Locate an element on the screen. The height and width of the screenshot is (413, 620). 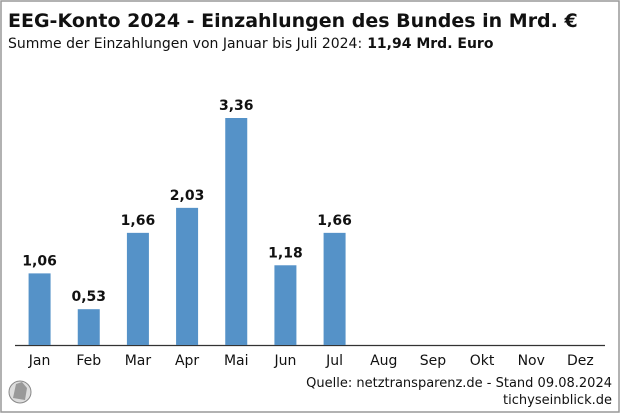
x-tick-label: Mai is located at coordinates (236, 361).